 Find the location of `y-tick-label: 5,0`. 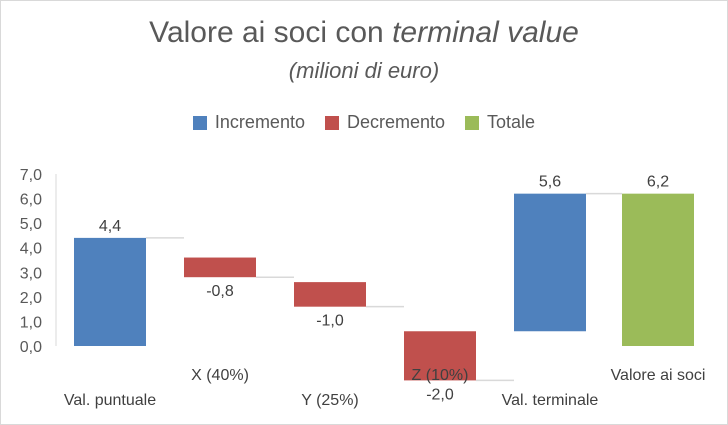

y-tick-label: 5,0 is located at coordinates (31, 224).